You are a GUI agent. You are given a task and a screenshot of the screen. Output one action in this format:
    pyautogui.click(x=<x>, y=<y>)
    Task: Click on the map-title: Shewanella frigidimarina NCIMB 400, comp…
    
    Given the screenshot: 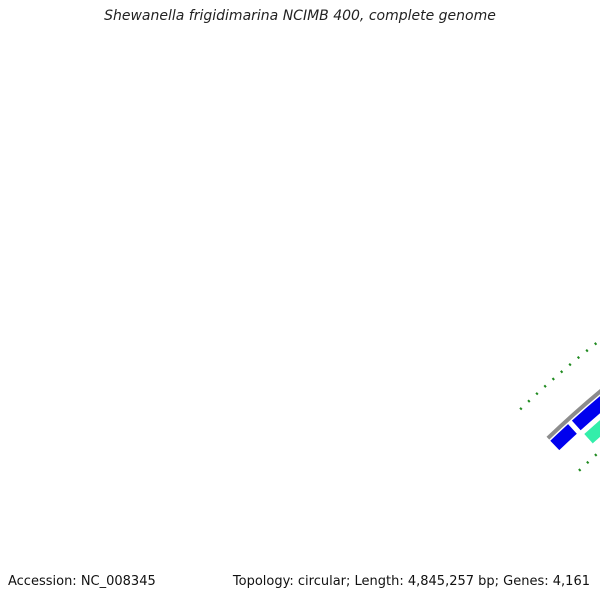 What is the action you would take?
    pyautogui.click(x=300, y=16)
    